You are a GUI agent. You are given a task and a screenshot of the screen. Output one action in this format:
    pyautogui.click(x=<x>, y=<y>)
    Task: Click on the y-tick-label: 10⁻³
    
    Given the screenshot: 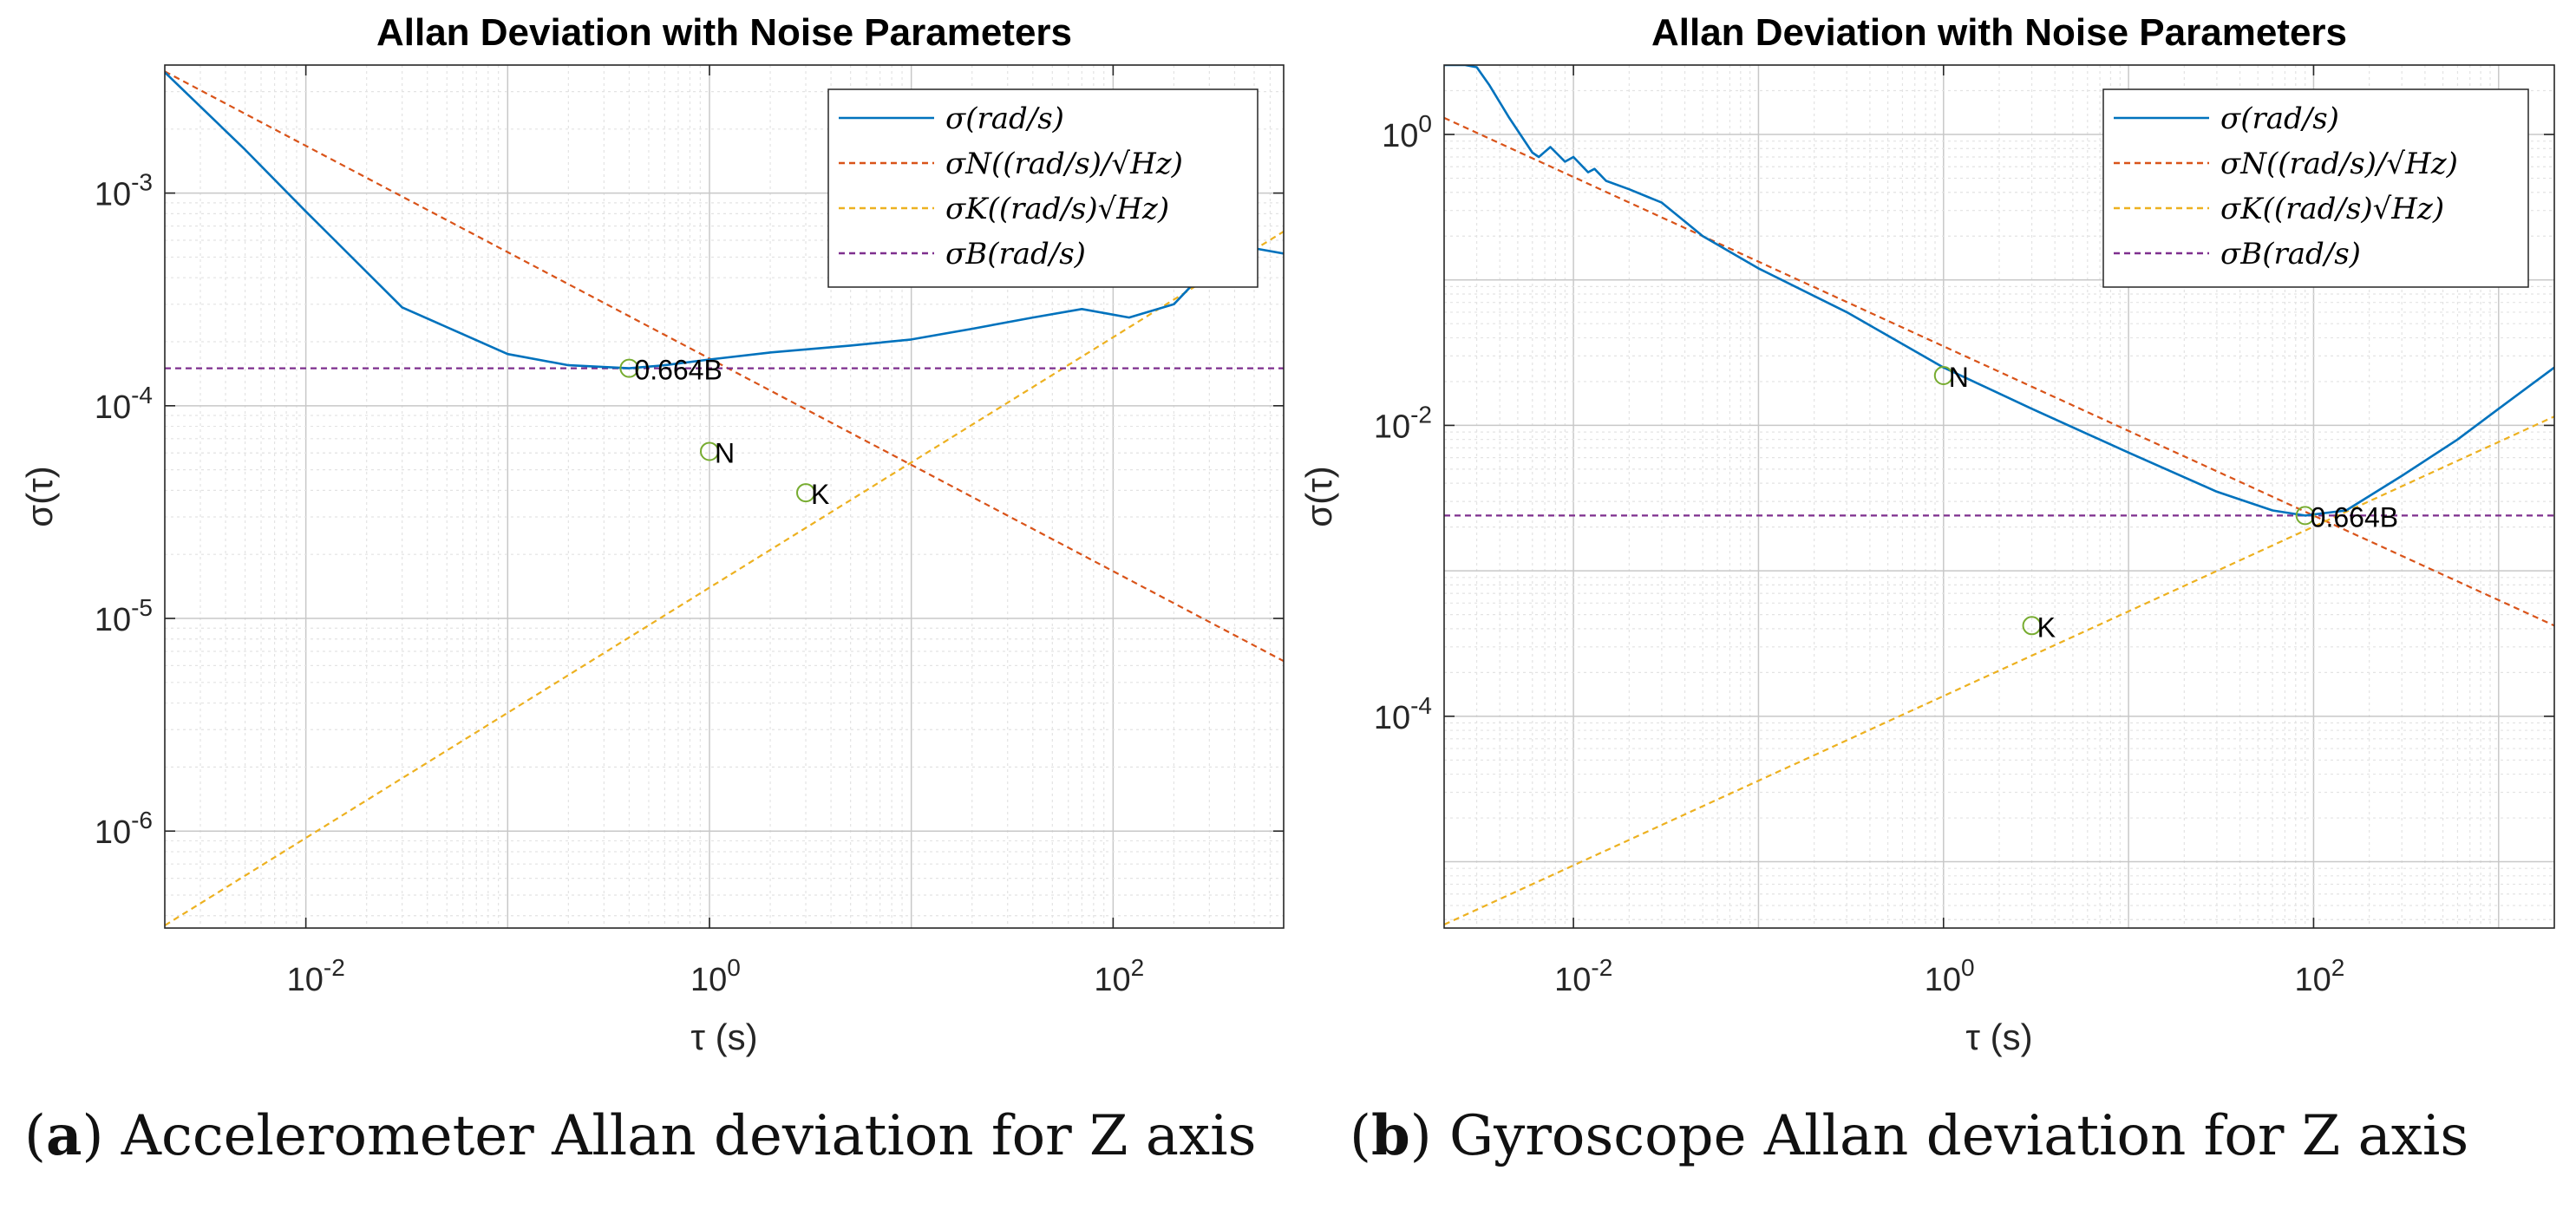 What is the action you would take?
    pyautogui.click(x=124, y=191)
    